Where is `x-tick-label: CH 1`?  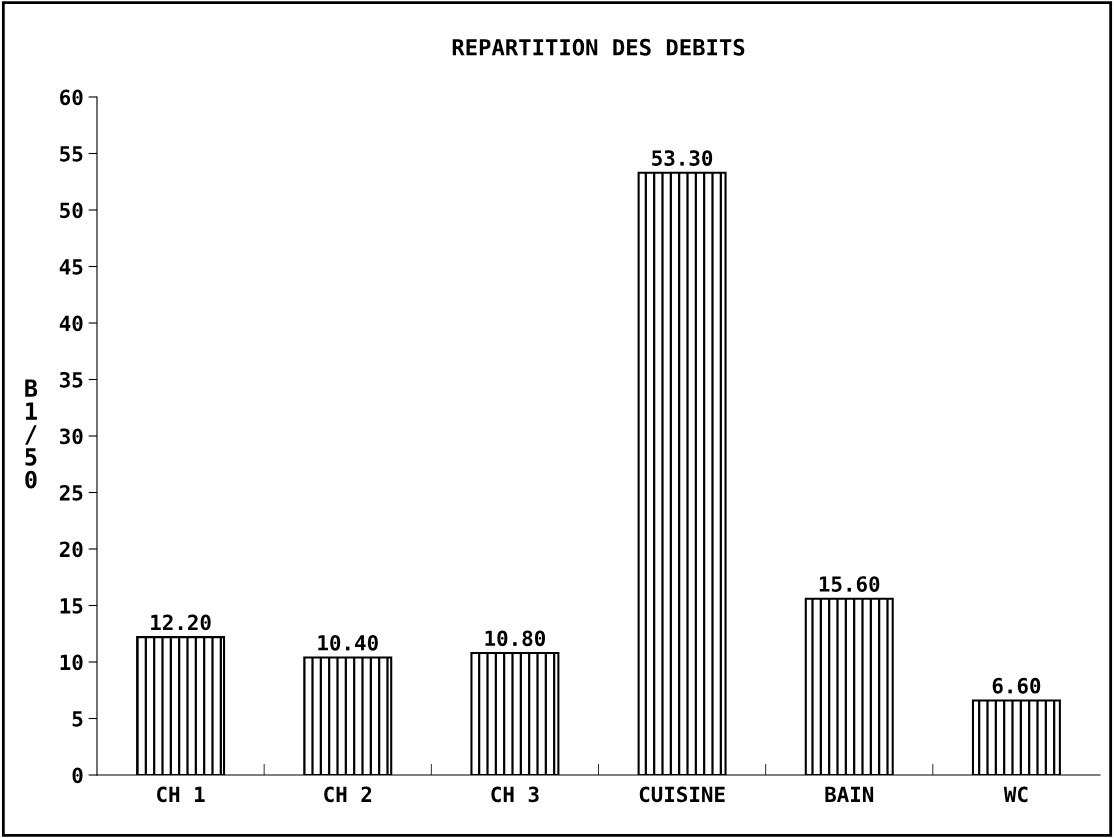 x-tick-label: CH 1 is located at coordinates (181, 794).